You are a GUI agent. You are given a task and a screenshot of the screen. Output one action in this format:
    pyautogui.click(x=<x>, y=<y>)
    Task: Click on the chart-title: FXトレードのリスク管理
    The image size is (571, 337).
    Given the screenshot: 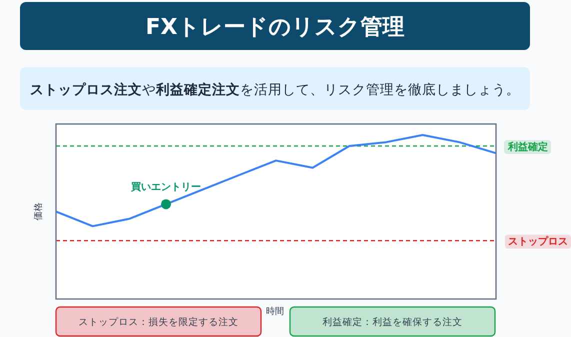 What is the action you would take?
    pyautogui.click(x=275, y=27)
    